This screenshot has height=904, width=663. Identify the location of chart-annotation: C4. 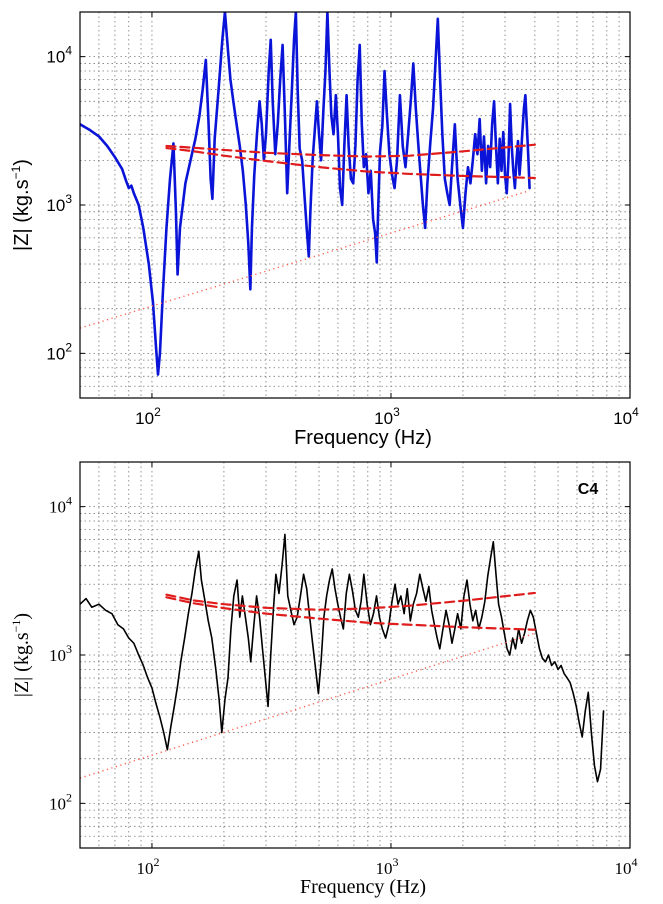
(588, 489).